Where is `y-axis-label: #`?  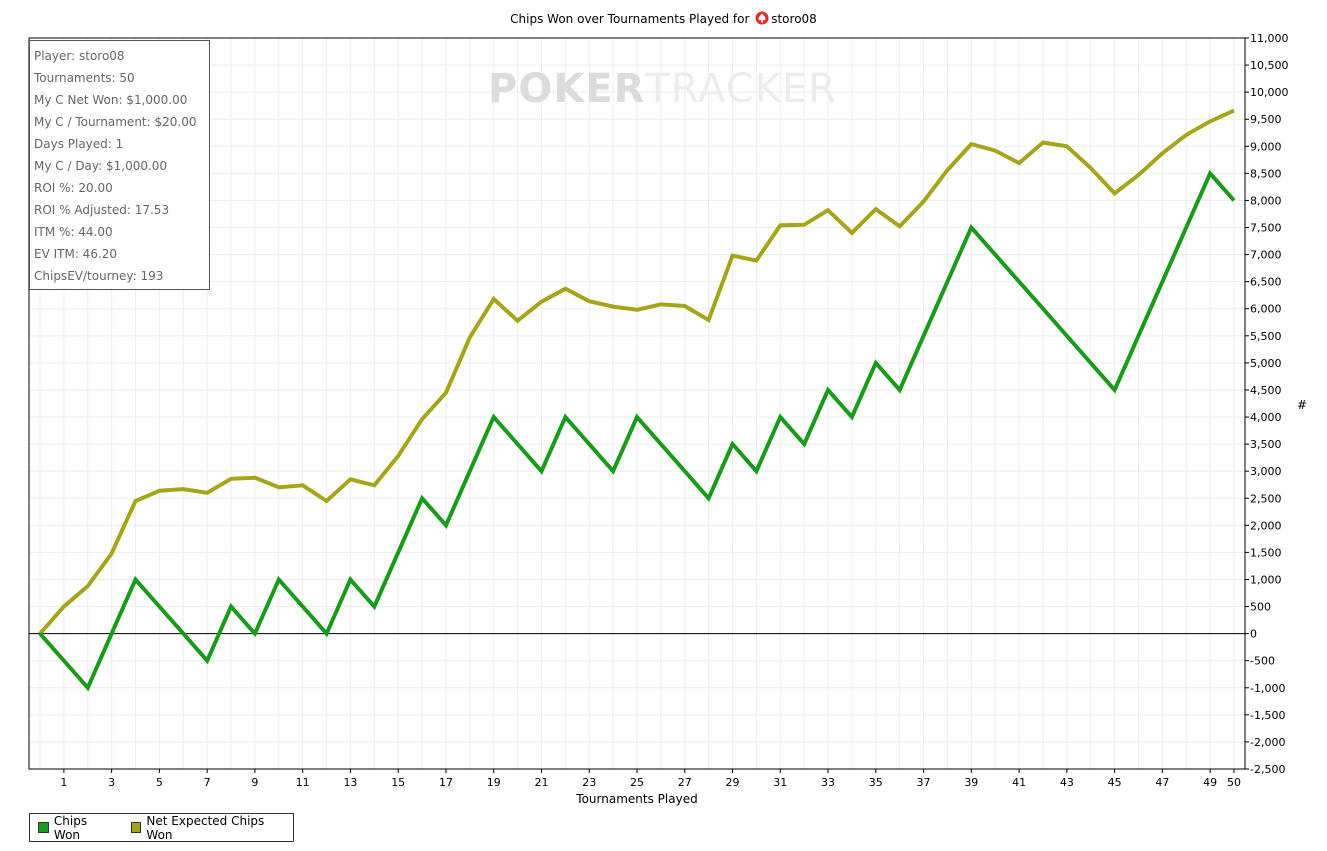 y-axis-label: # is located at coordinates (1302, 405).